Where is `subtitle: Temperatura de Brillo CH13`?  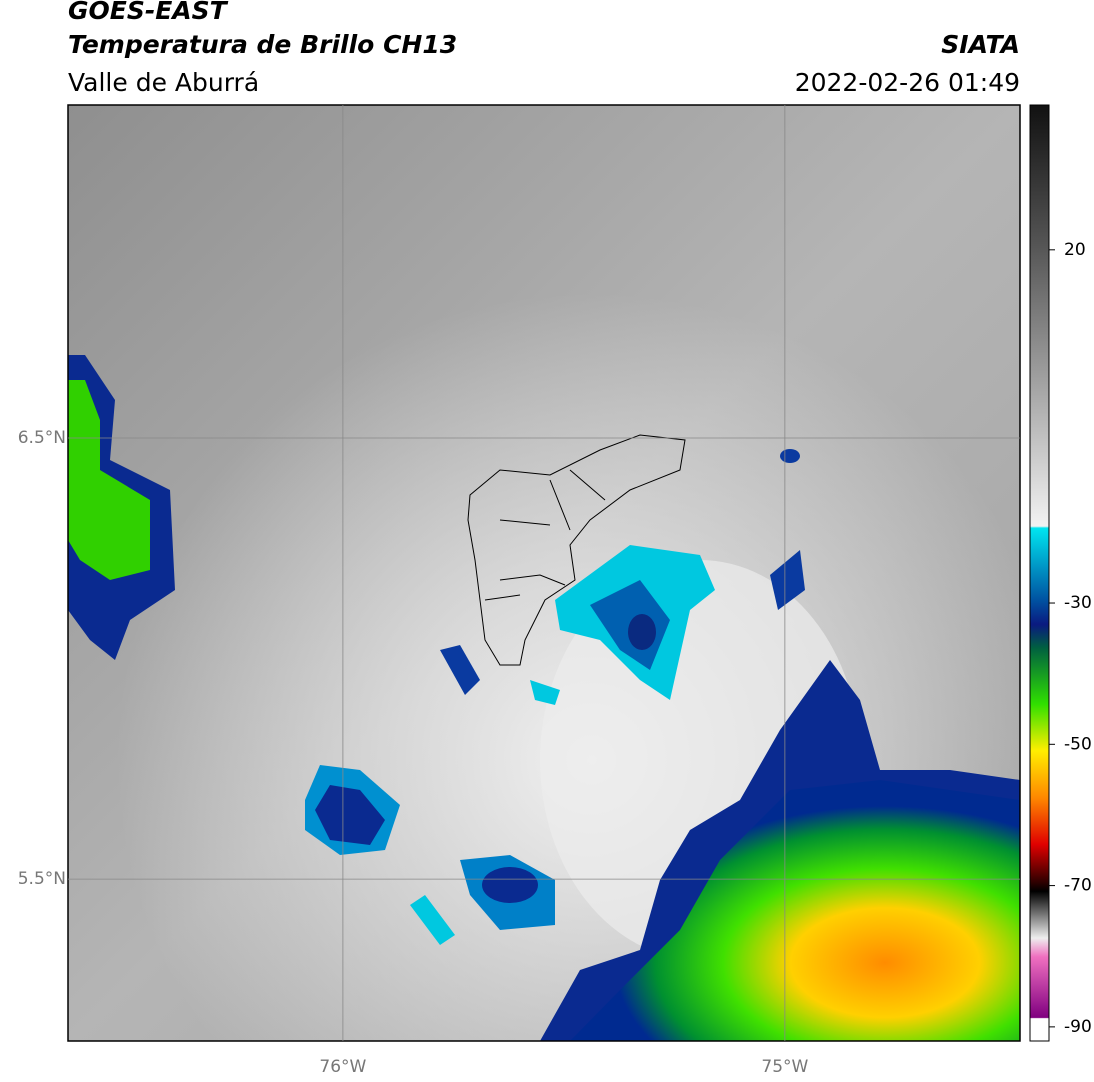 subtitle: Temperatura de Brillo CH13 is located at coordinates (262, 44).